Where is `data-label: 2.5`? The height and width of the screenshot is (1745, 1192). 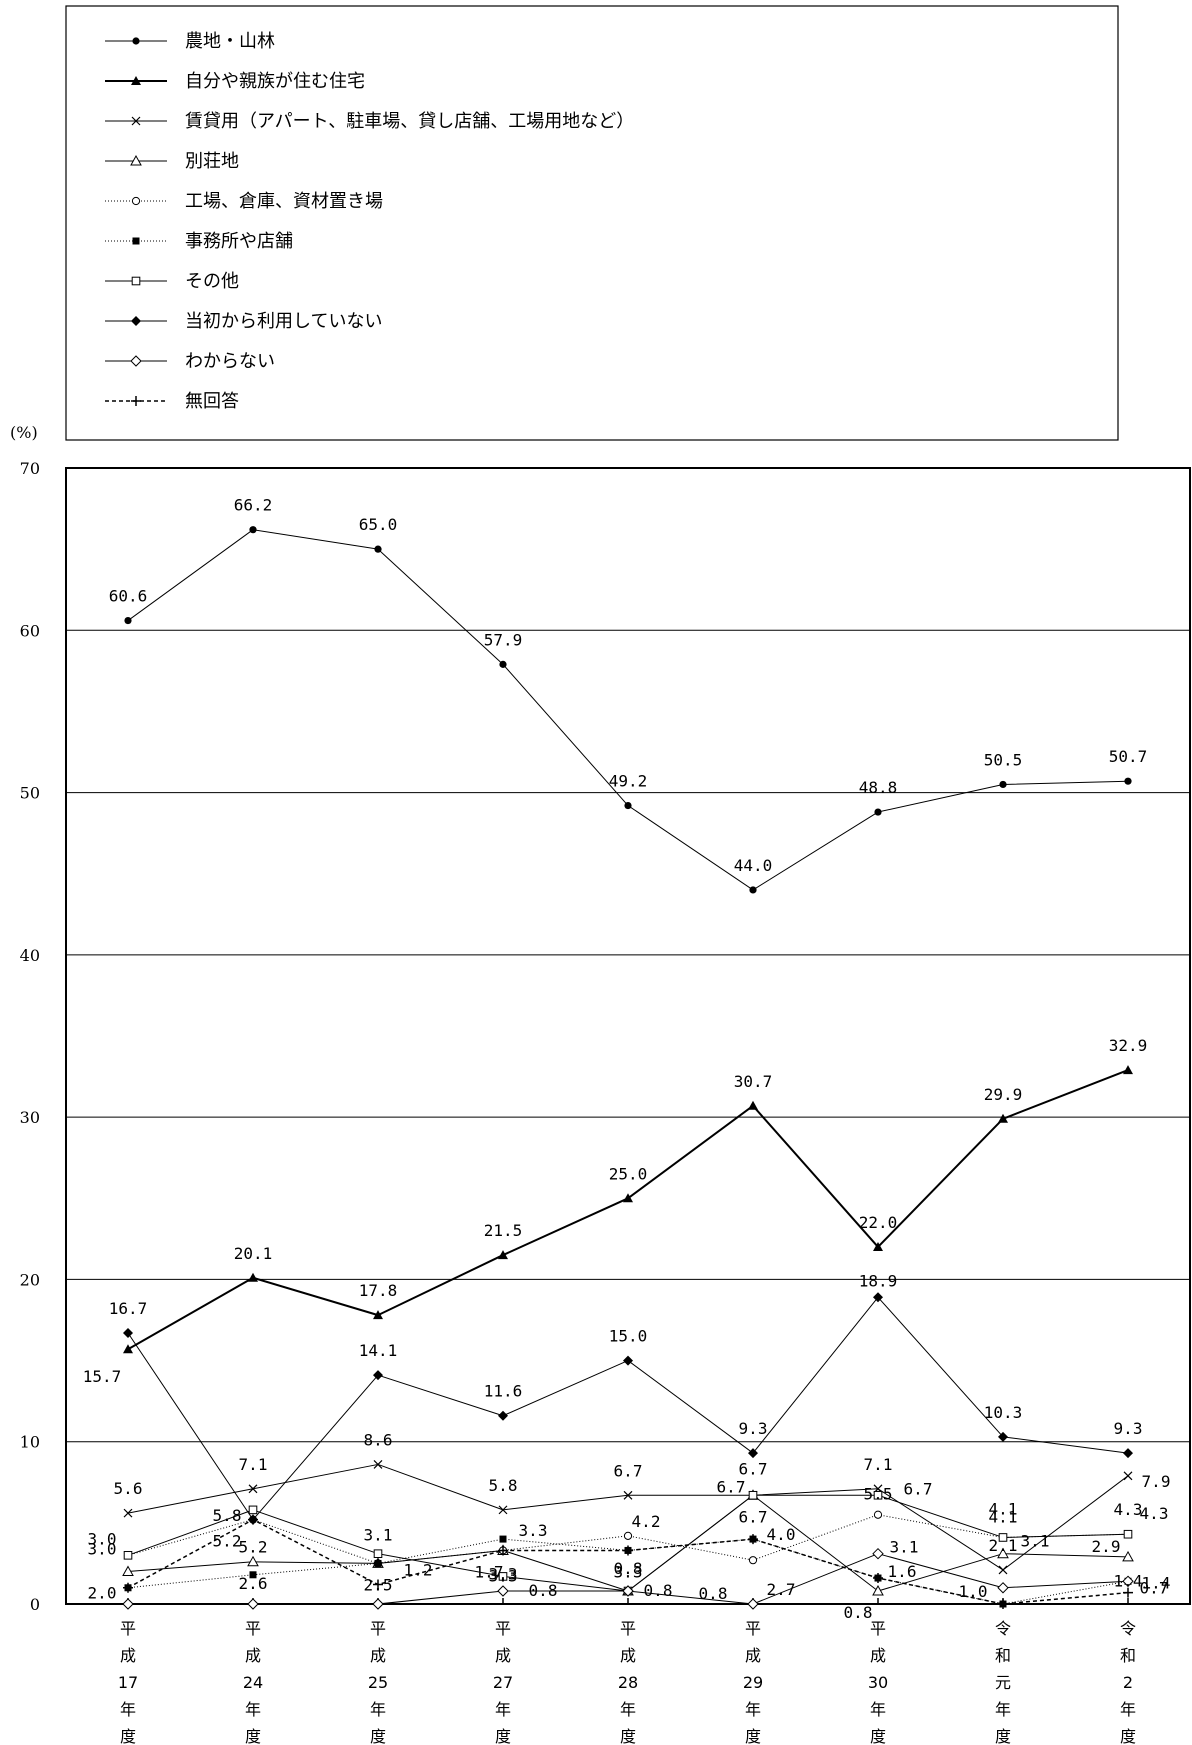 data-label: 2.5 is located at coordinates (378, 1584).